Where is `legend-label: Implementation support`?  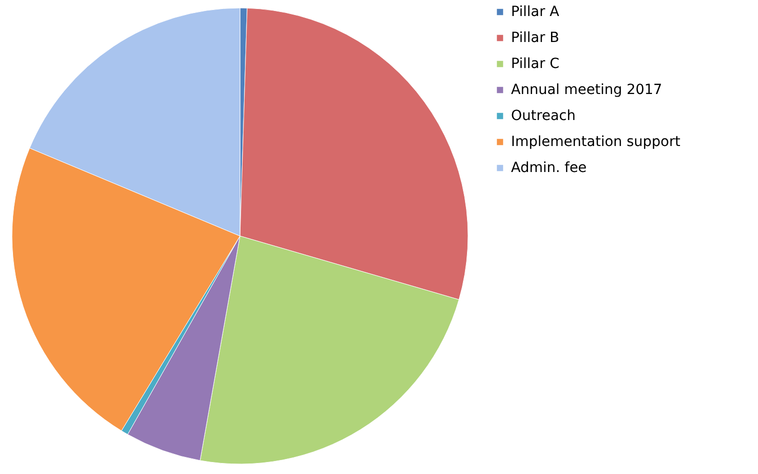 legend-label: Implementation support is located at coordinates (596, 142).